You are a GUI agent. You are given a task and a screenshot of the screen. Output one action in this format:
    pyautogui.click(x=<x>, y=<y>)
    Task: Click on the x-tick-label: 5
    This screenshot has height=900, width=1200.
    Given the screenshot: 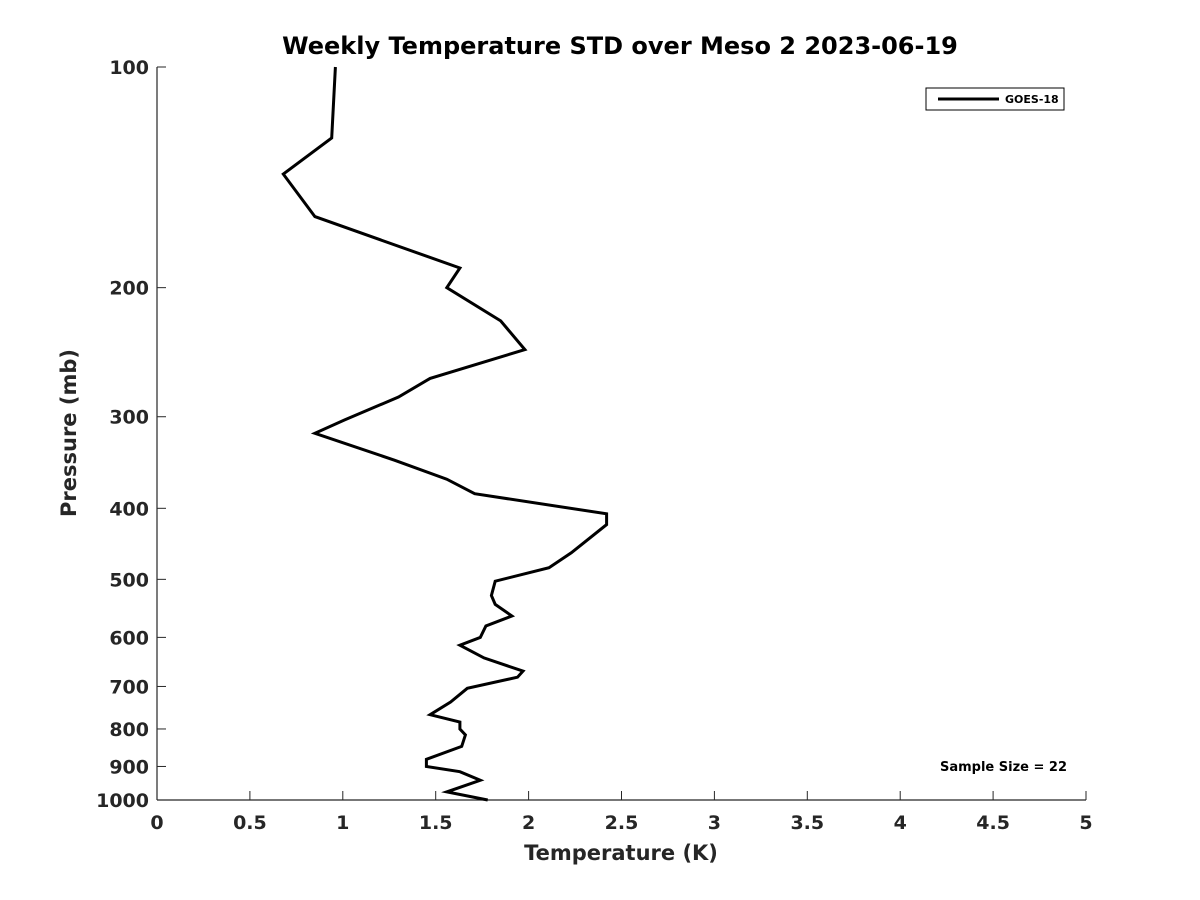 What is the action you would take?
    pyautogui.click(x=1085, y=823)
    